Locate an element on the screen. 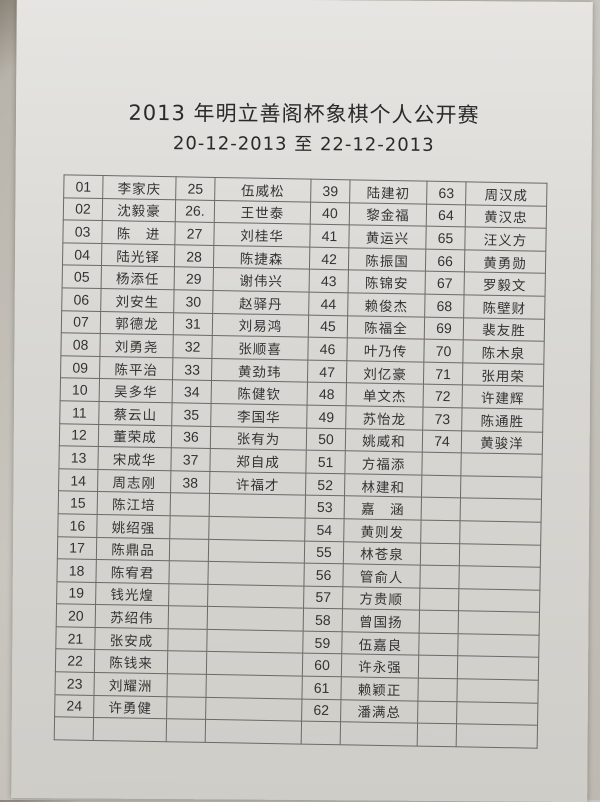 This screenshot has height=802, width=600. player-name: 黎金福 is located at coordinates (388, 214).